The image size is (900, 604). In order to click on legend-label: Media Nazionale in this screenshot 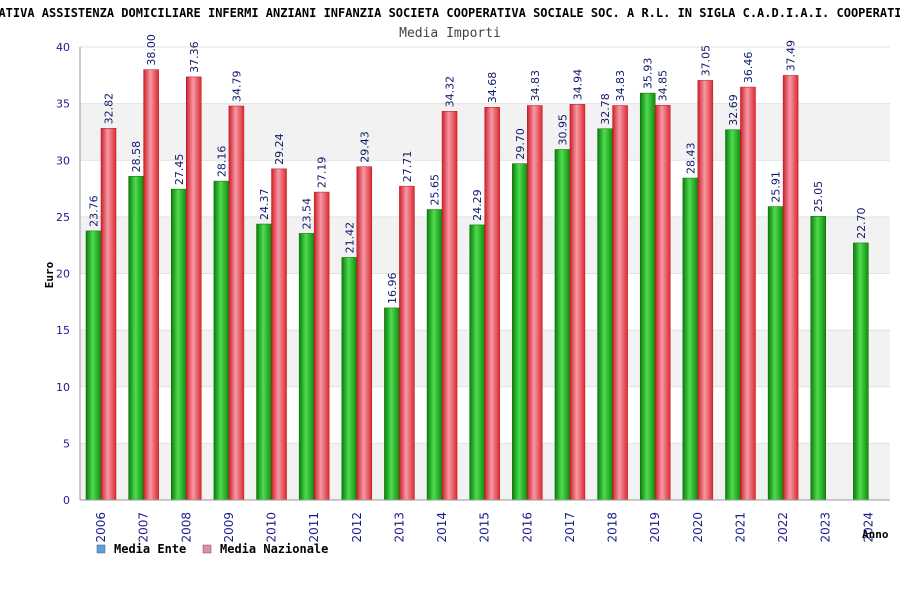, I will do `click(274, 549)`.